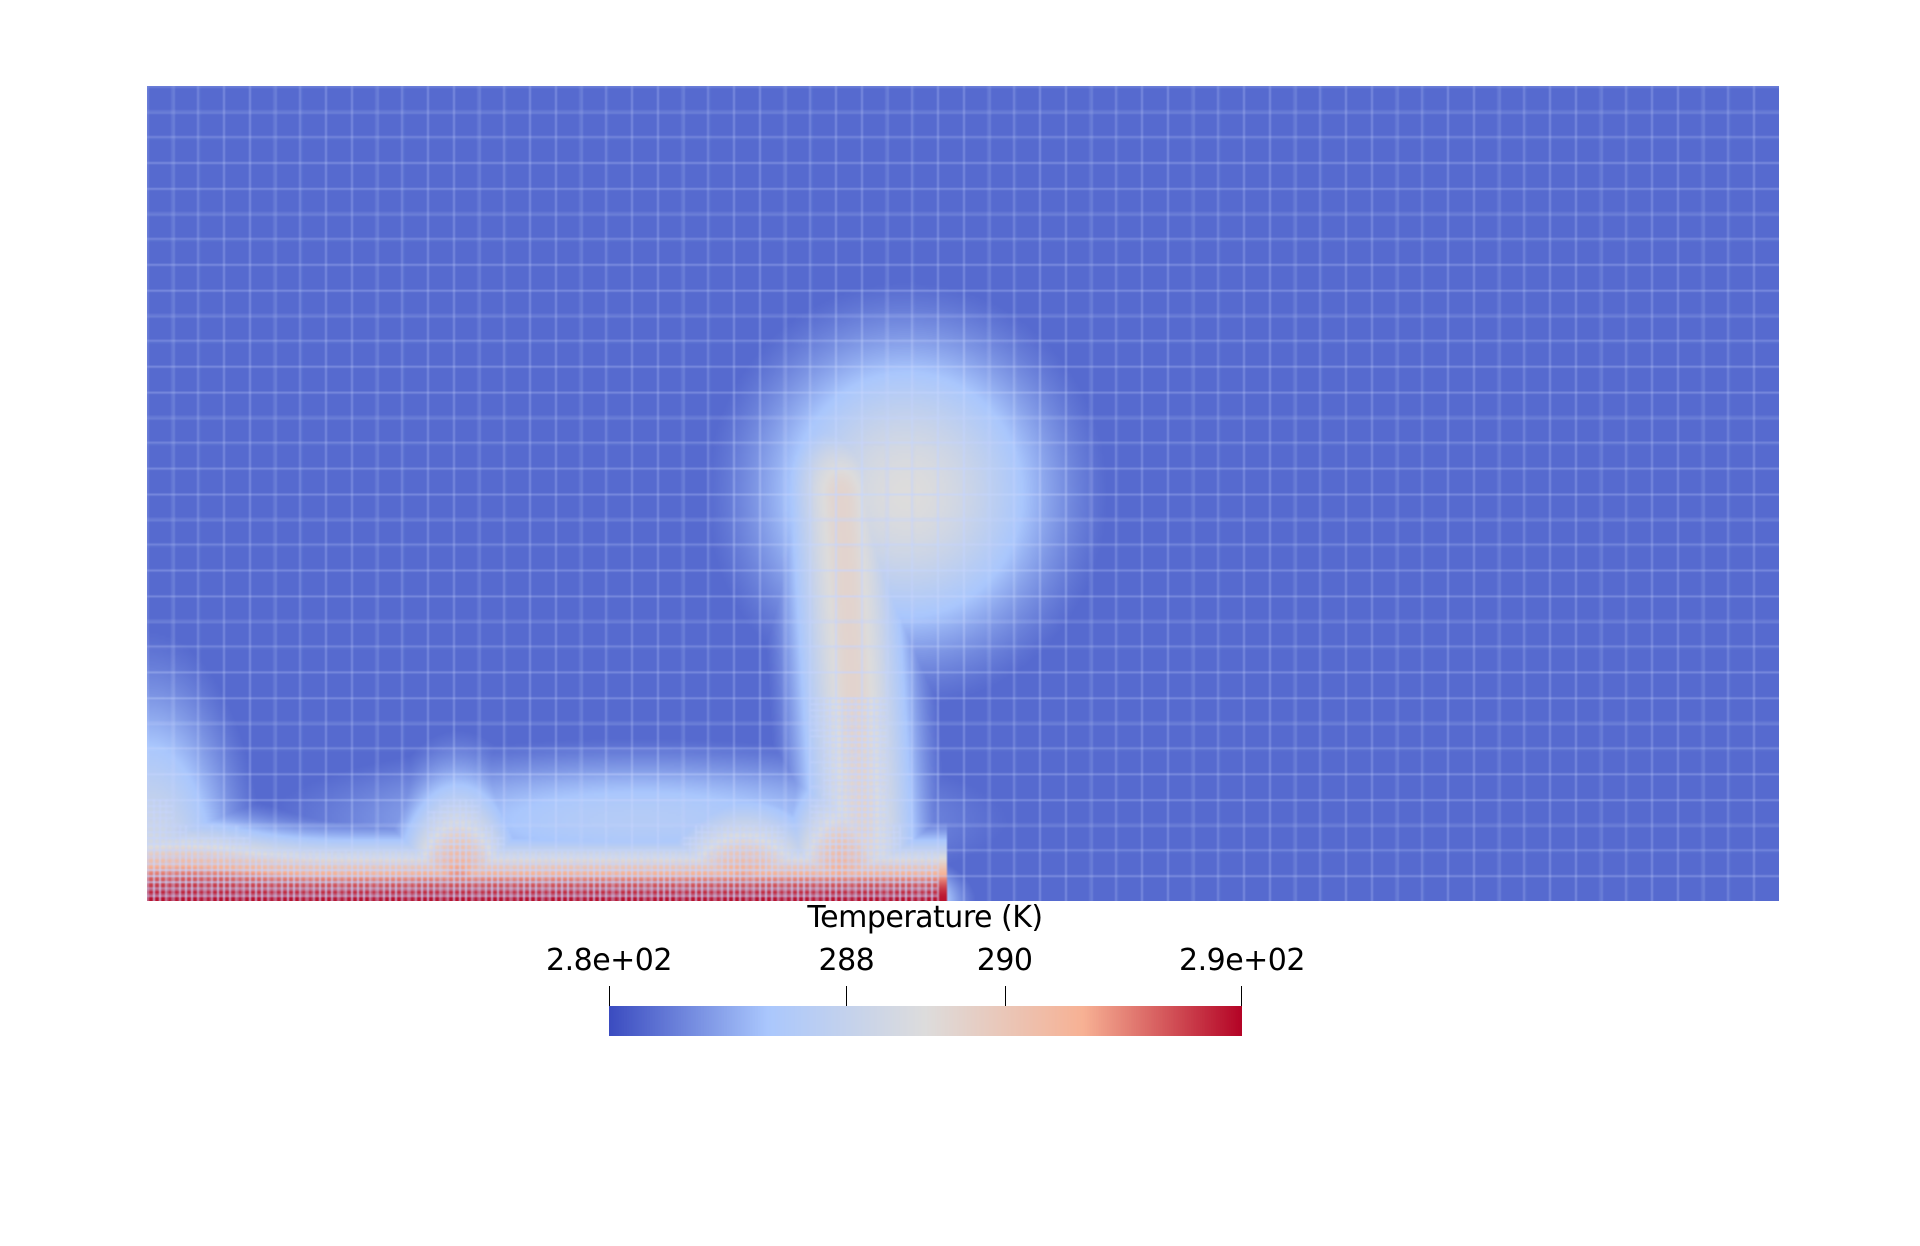 Image resolution: width=1920 pixels, height=1246 pixels. What do you see at coordinates (925, 917) in the screenshot?
I see `colorbar-title: Temperature (K)` at bounding box center [925, 917].